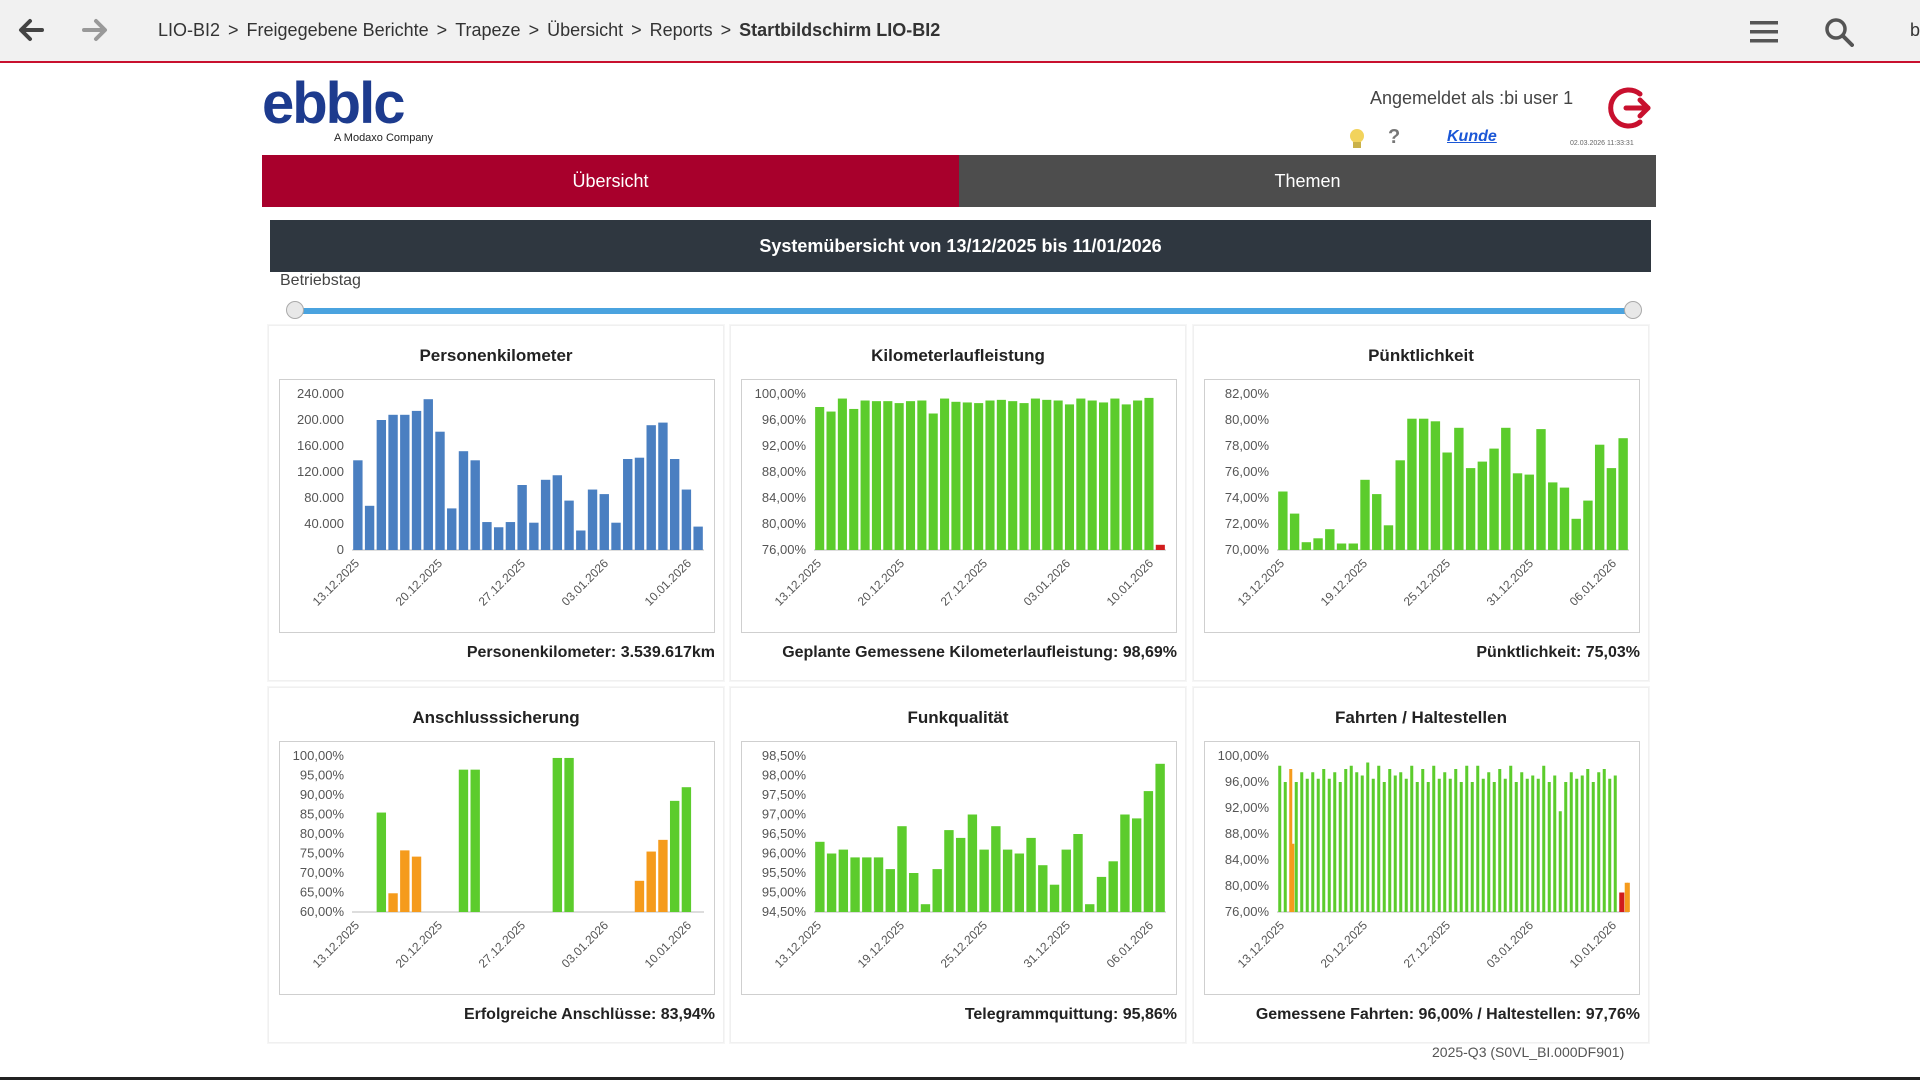 This screenshot has width=1920, height=1080. I want to click on x-tick-label: 27.12.2025, so click(502, 944).